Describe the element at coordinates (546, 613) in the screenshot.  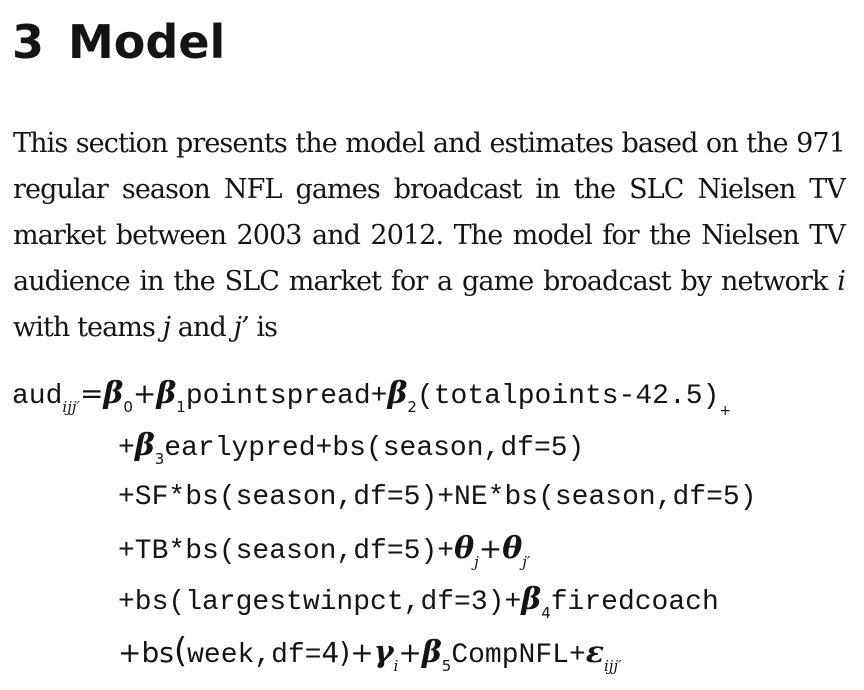
I see `beta4-subscript: 4` at that location.